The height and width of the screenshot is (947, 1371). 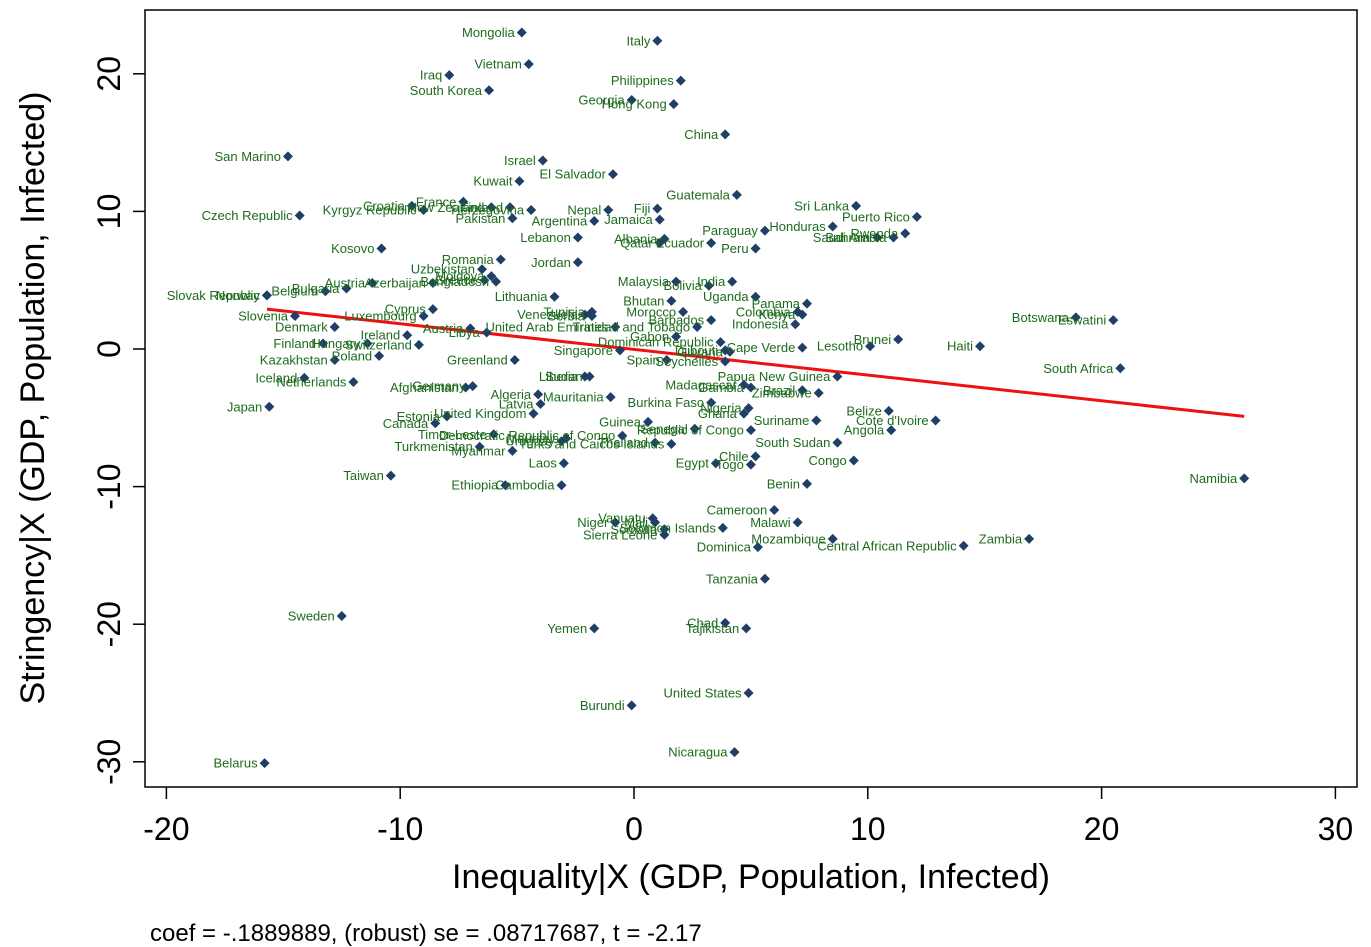 What do you see at coordinates (840, 346) in the screenshot?
I see `point-label: Lesotho` at bounding box center [840, 346].